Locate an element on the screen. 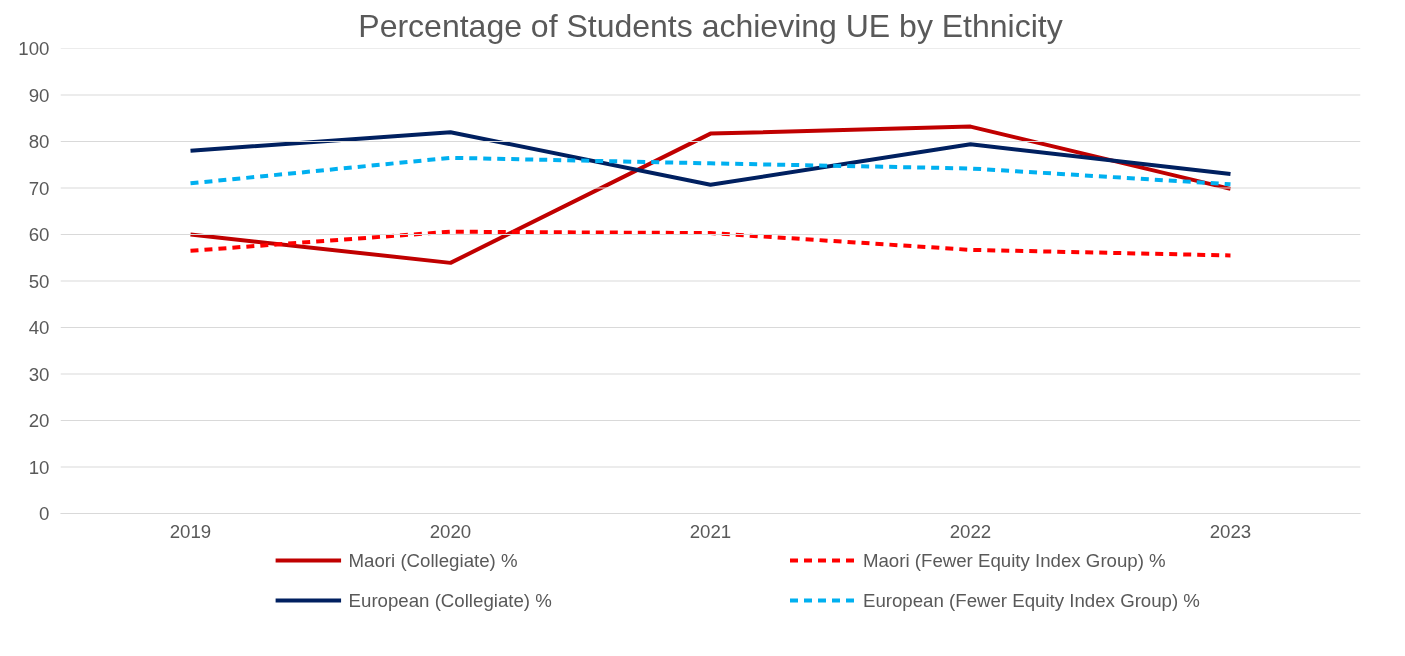 This screenshot has height=656, width=1405. x-tick-label: 2020 is located at coordinates (450, 531).